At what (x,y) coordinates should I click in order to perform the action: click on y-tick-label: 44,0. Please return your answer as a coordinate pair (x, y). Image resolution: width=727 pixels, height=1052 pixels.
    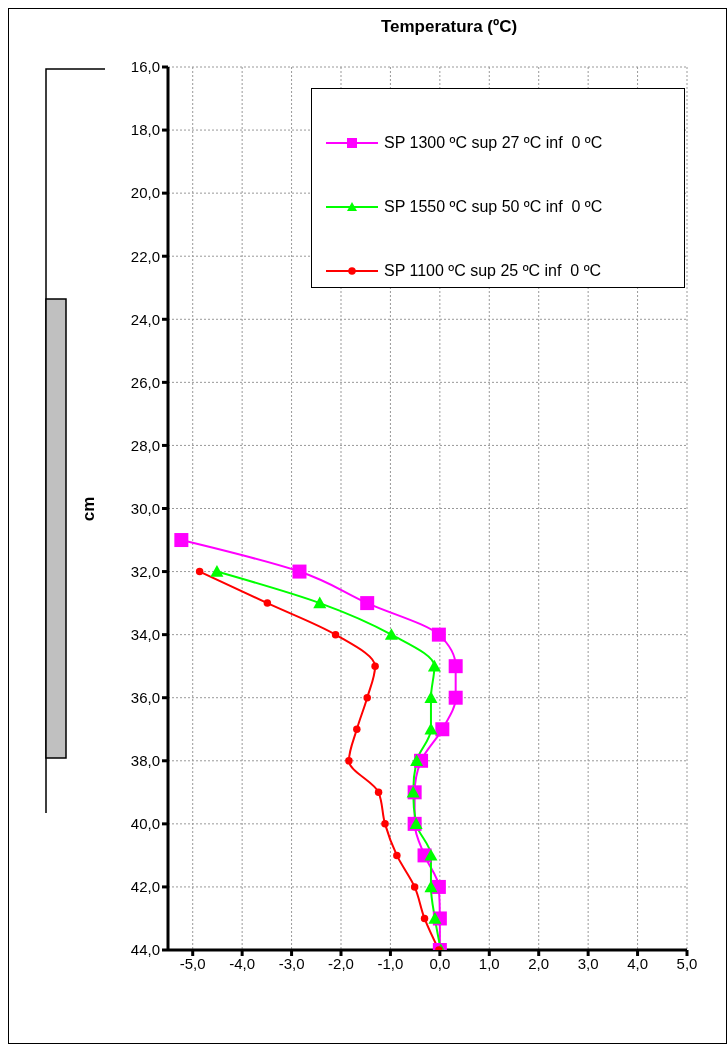
    Looking at the image, I should click on (145, 950).